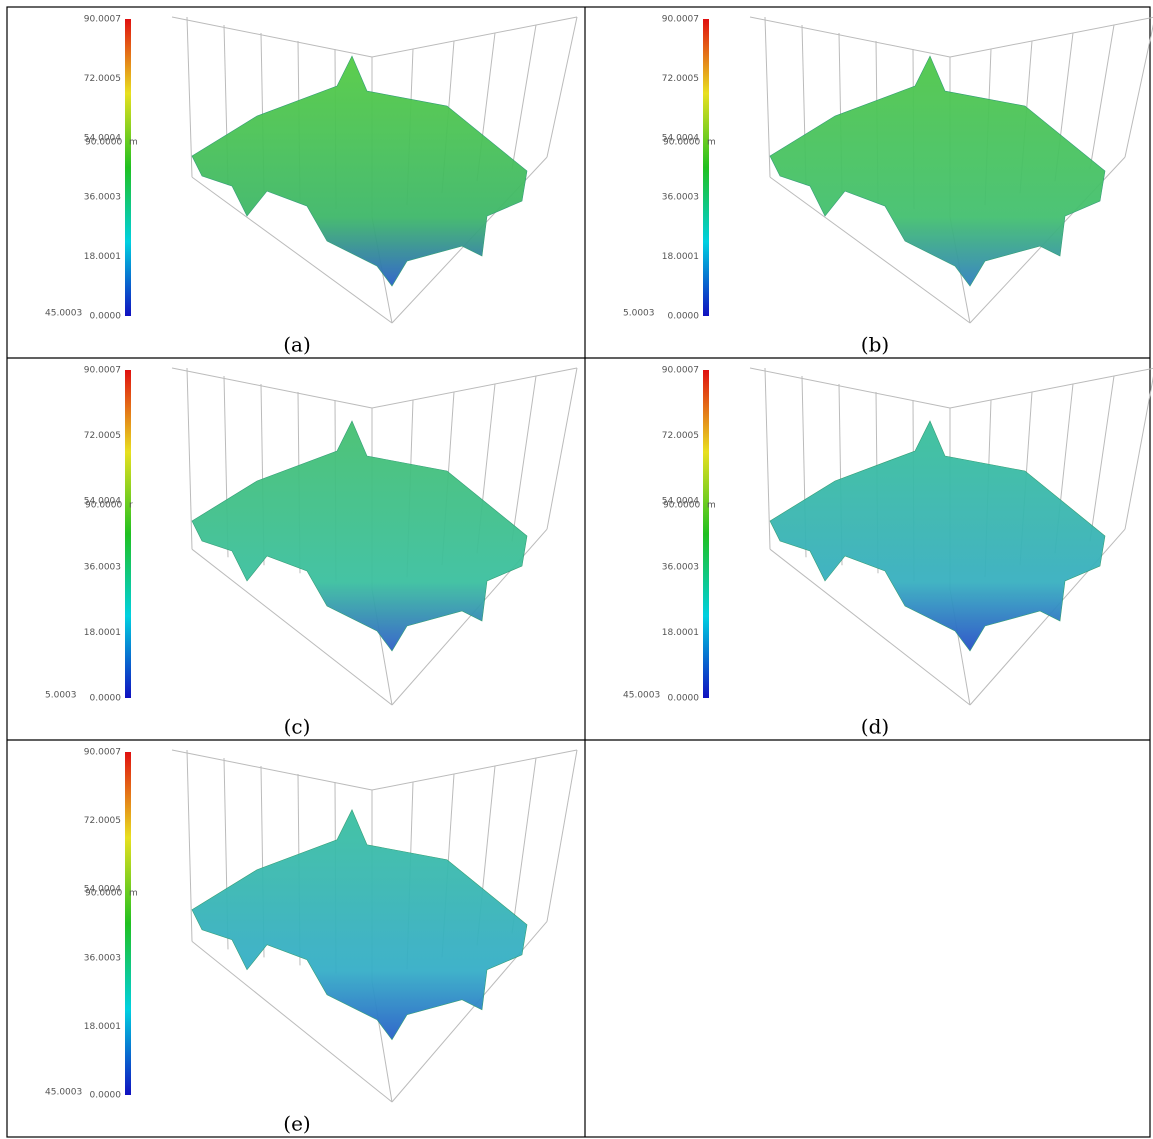 The height and width of the screenshot is (1139, 1153). Describe the element at coordinates (297, 345) in the screenshot. I see `caption: (a)` at that location.